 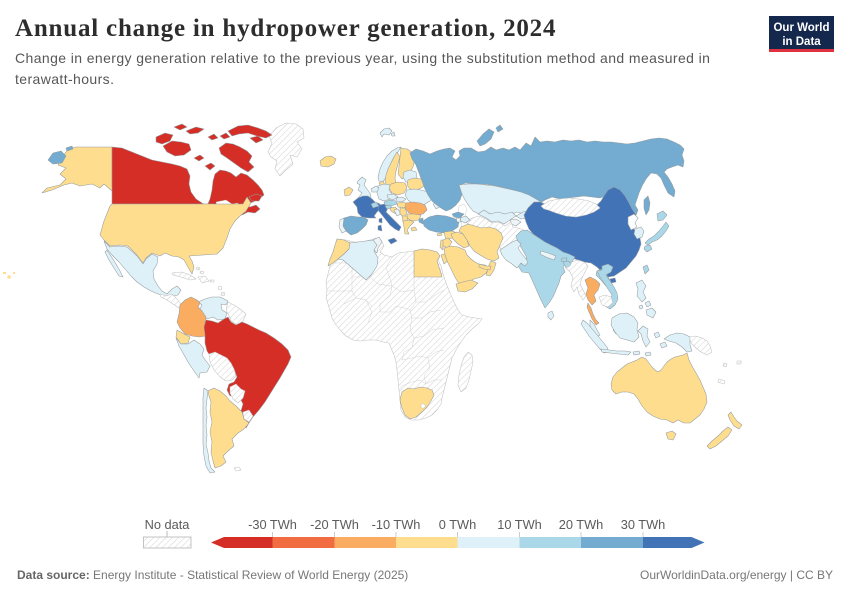 I want to click on svg-text: -30 TWh, so click(x=272, y=524).